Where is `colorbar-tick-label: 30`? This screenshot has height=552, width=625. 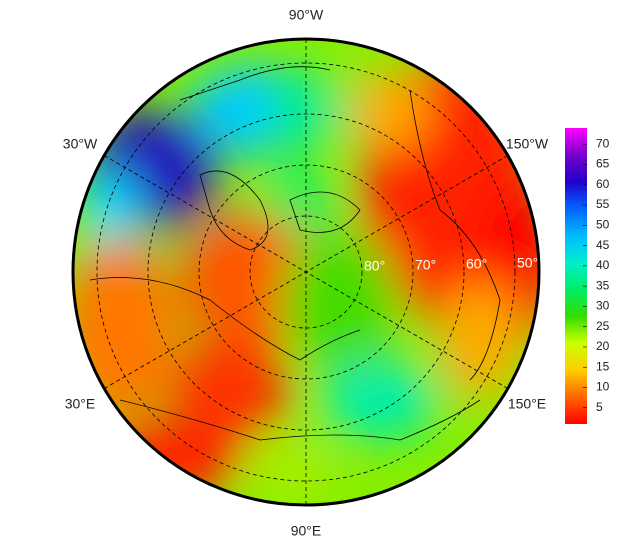
colorbar-tick-label: 30 is located at coordinates (603, 306).